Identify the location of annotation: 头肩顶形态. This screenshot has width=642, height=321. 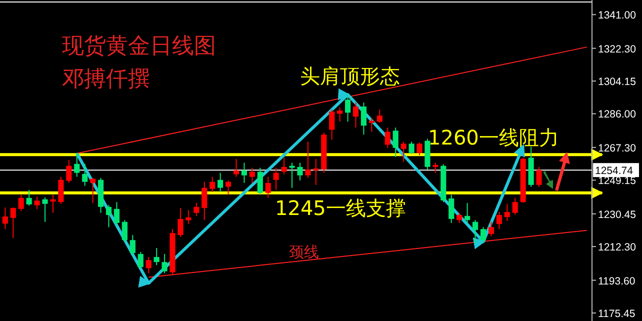
(350, 76).